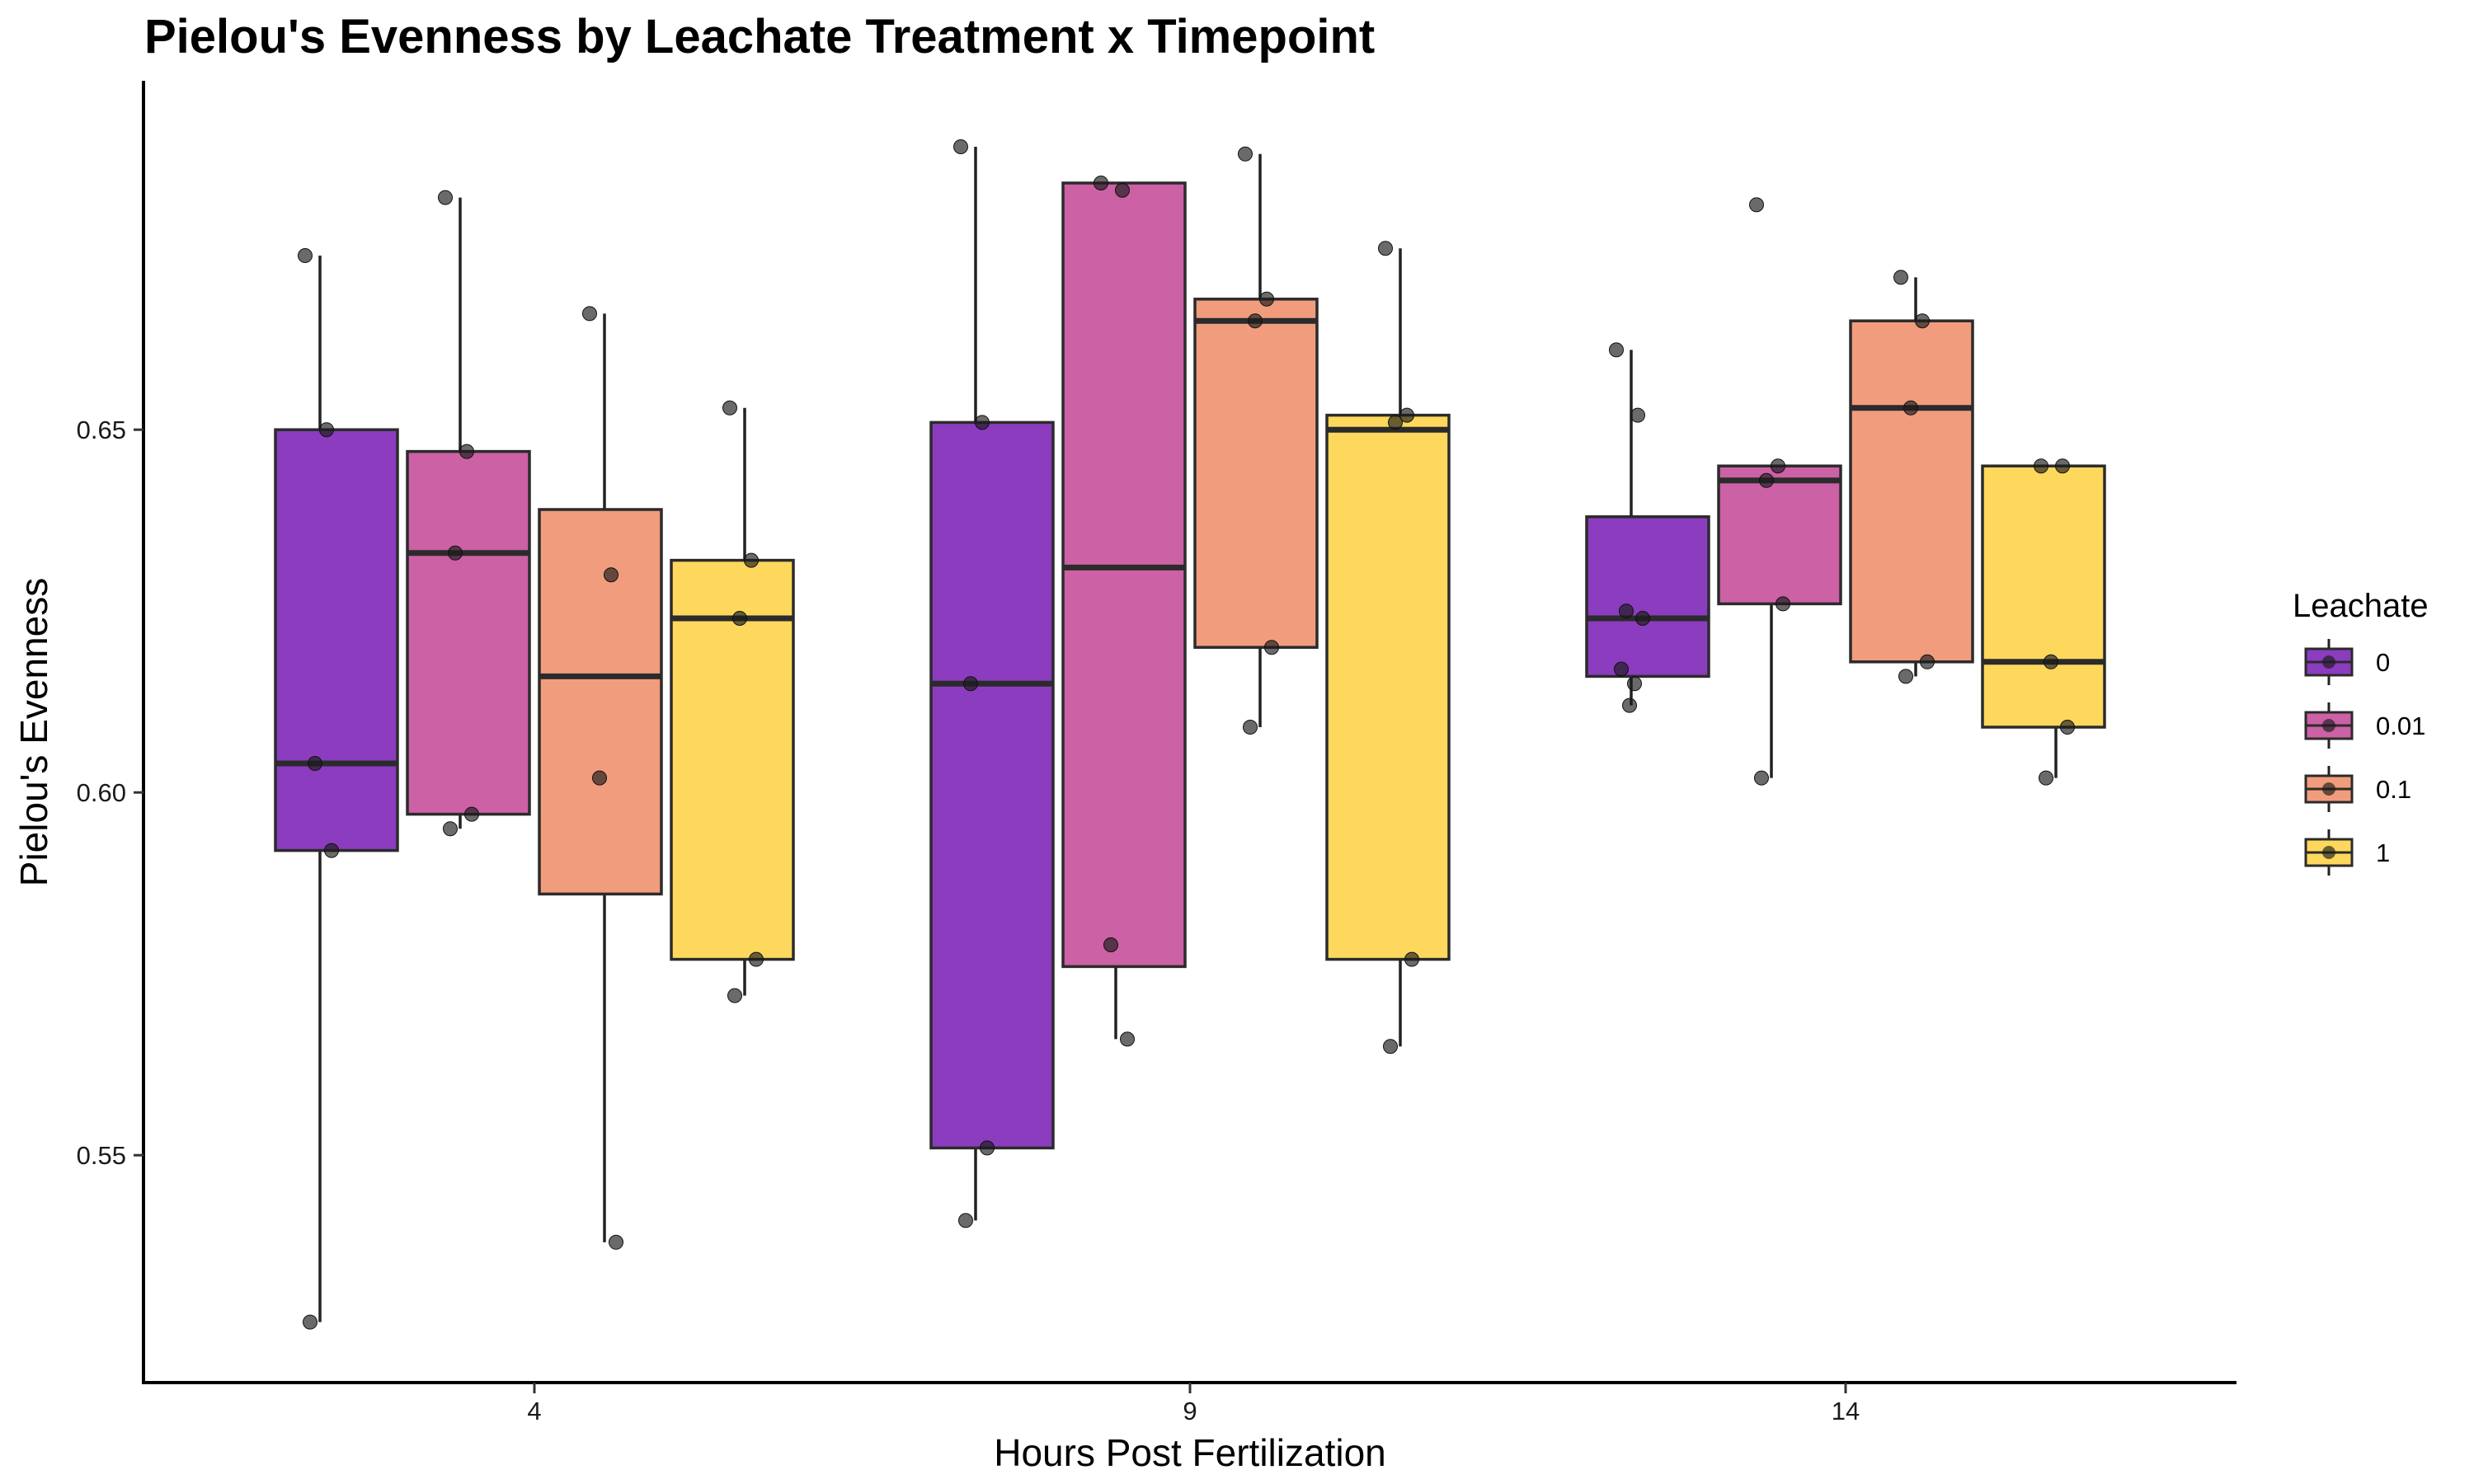  I want to click on x-axis-ticks: 4 9 14, so click(1193, 1404).